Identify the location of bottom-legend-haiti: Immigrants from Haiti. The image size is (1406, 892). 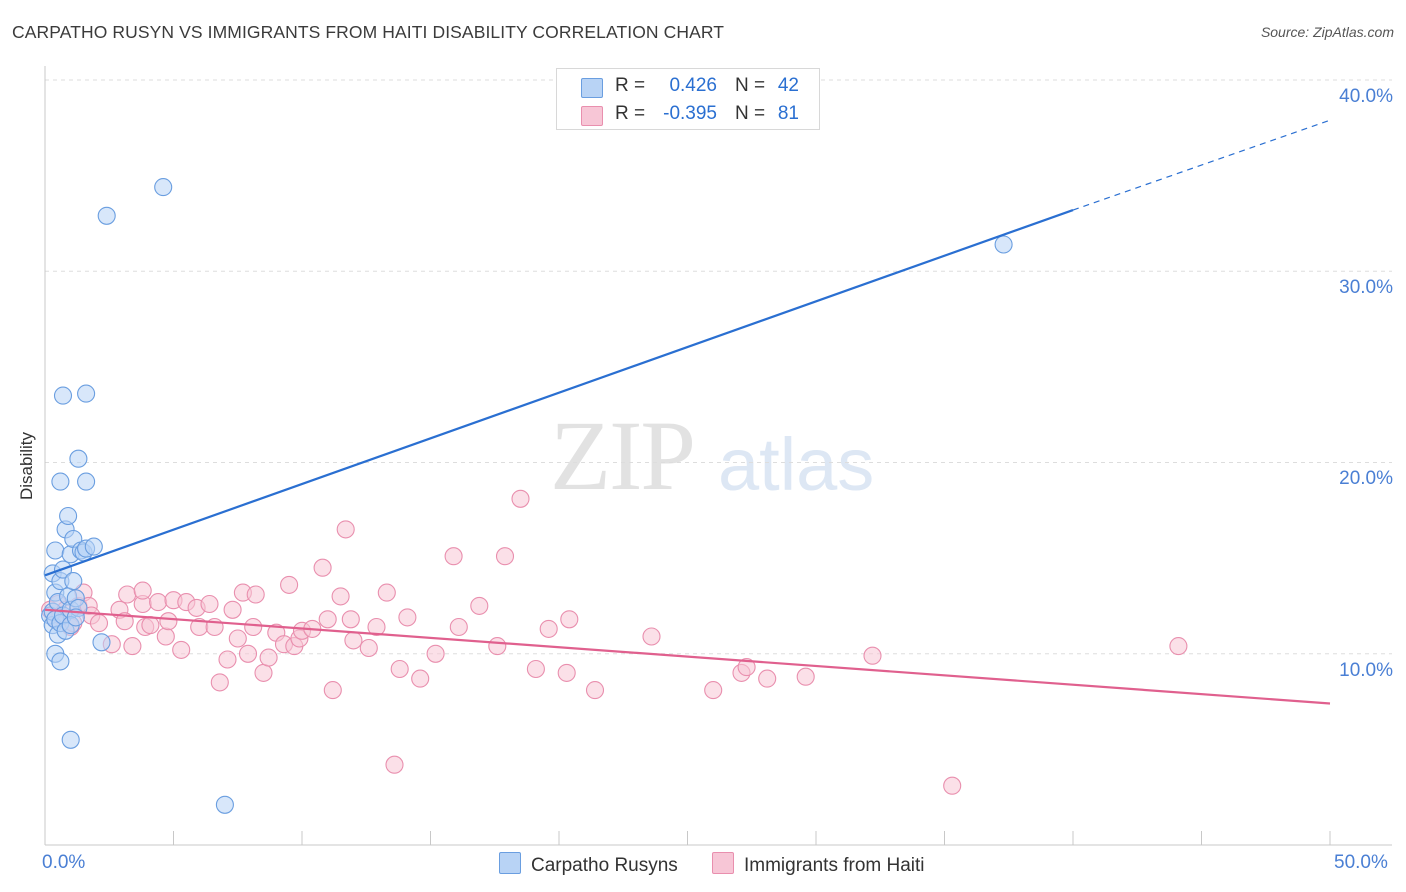
(818, 864).